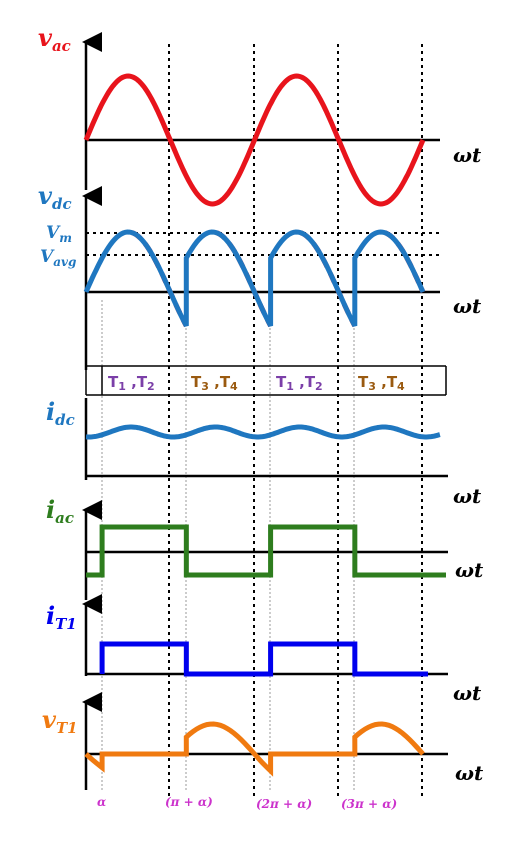 This screenshot has height=848, width=512. What do you see at coordinates (131, 383) in the screenshot?
I see `conduction-label-t12-a: T1 ,T2` at bounding box center [131, 383].